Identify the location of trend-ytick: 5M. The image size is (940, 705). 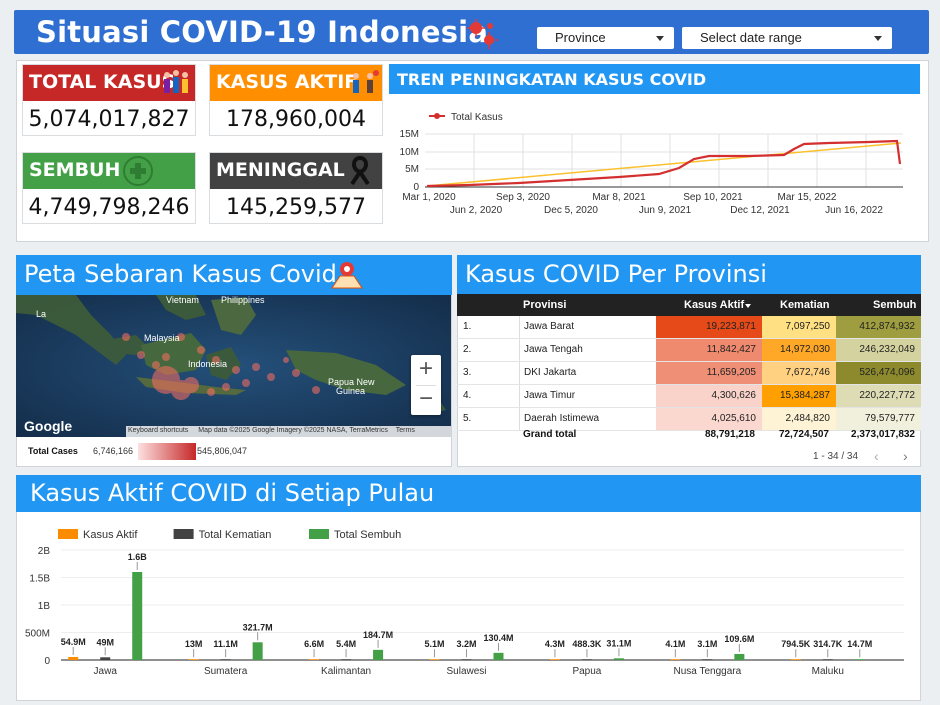
(412, 169).